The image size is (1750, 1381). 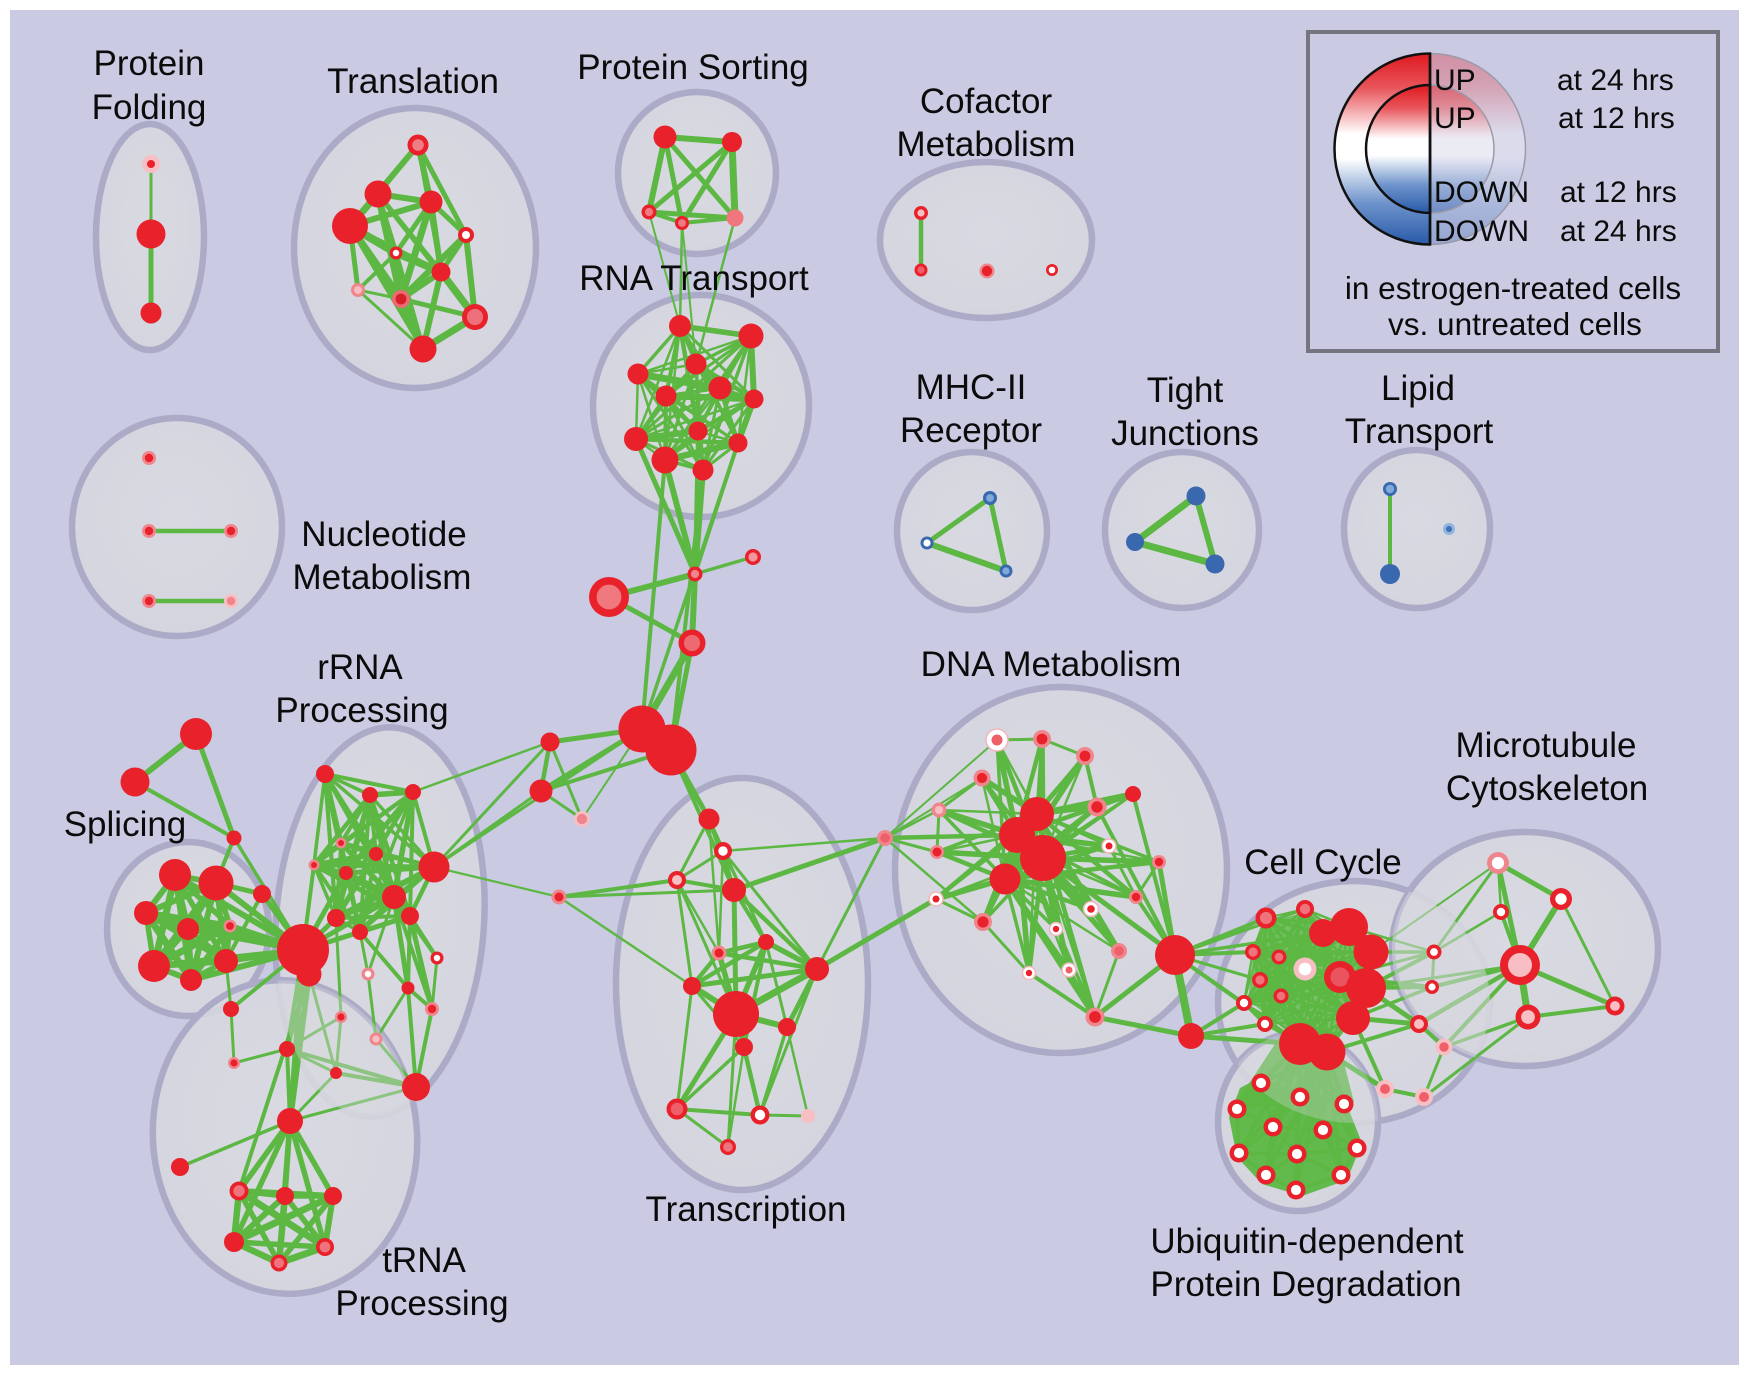 I want to click on svg-text: Folding, so click(x=149, y=107).